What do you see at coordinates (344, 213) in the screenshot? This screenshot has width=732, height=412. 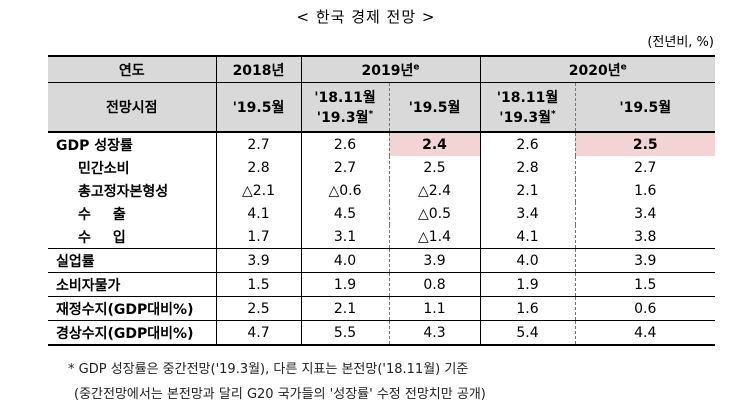 I see `cell: 4.5` at bounding box center [344, 213].